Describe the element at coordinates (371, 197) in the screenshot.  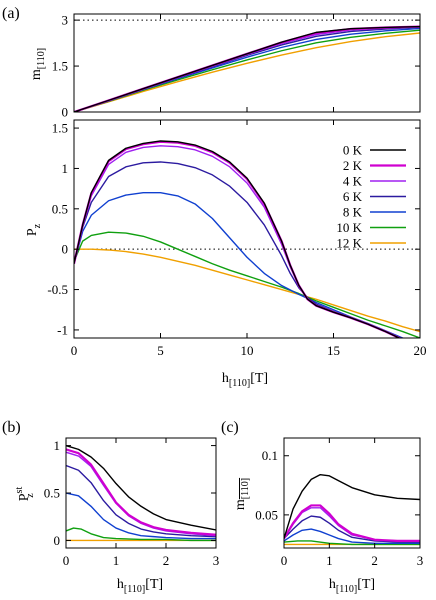
I see `legend: 0 K2 K4 K6 K8 K10 K12 K` at that location.